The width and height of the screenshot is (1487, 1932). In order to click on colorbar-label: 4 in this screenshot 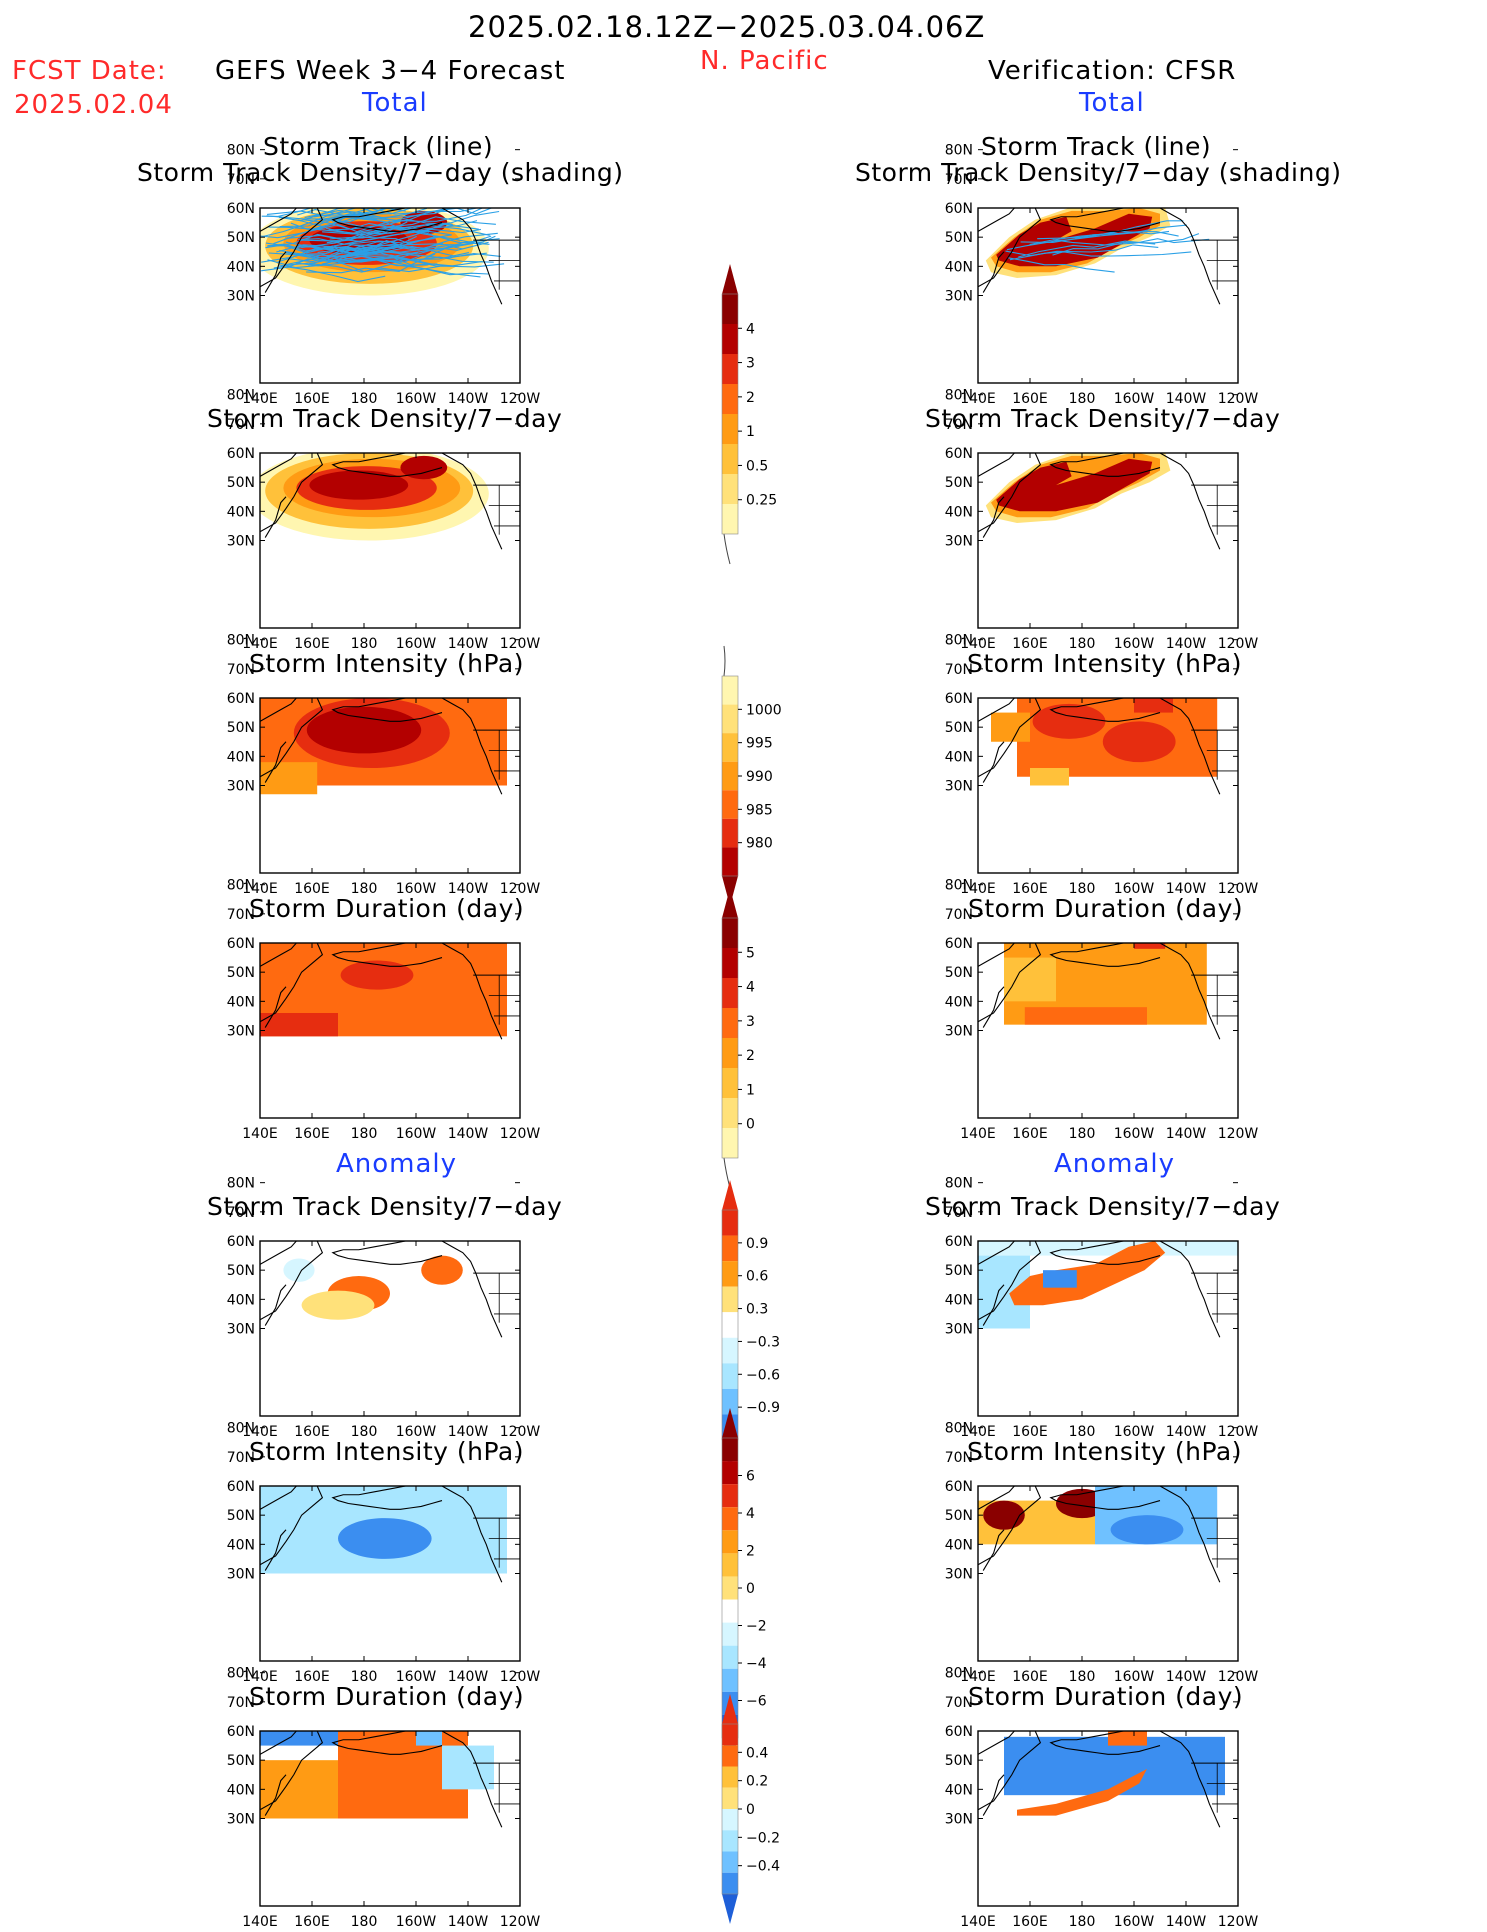, I will do `click(750, 1514)`.